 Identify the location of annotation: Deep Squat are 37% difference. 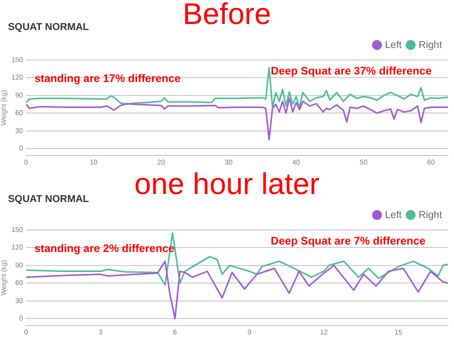
(351, 72).